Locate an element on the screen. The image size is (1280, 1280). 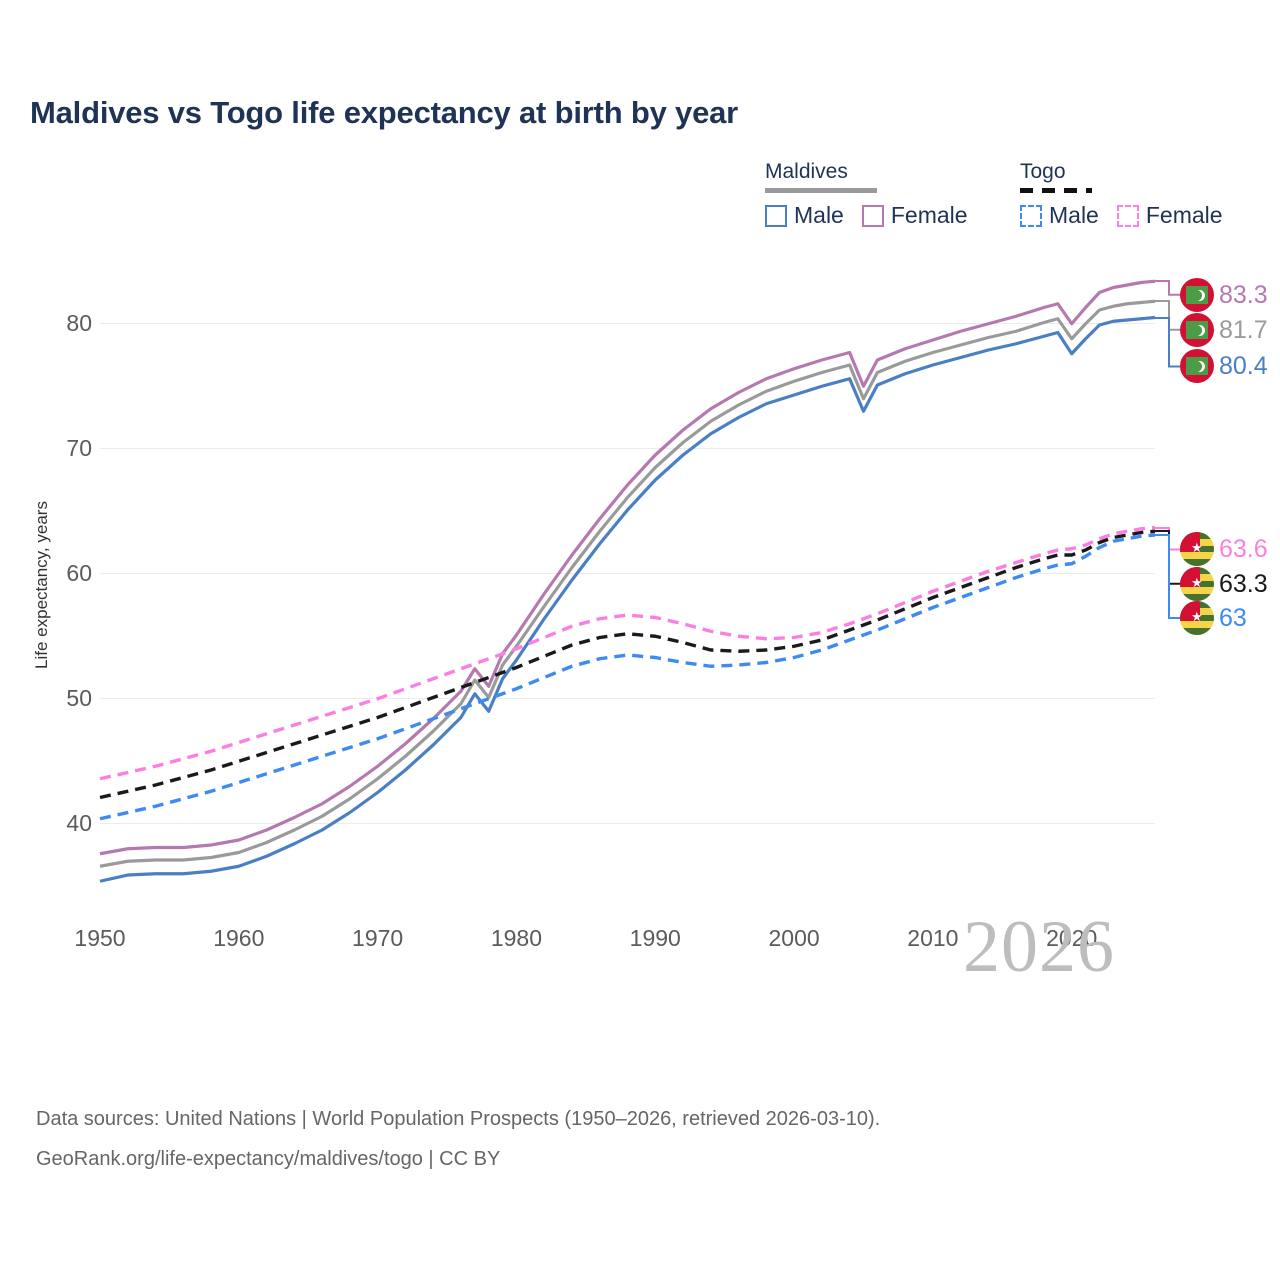
end-label-value: 80.4 is located at coordinates (1243, 365).